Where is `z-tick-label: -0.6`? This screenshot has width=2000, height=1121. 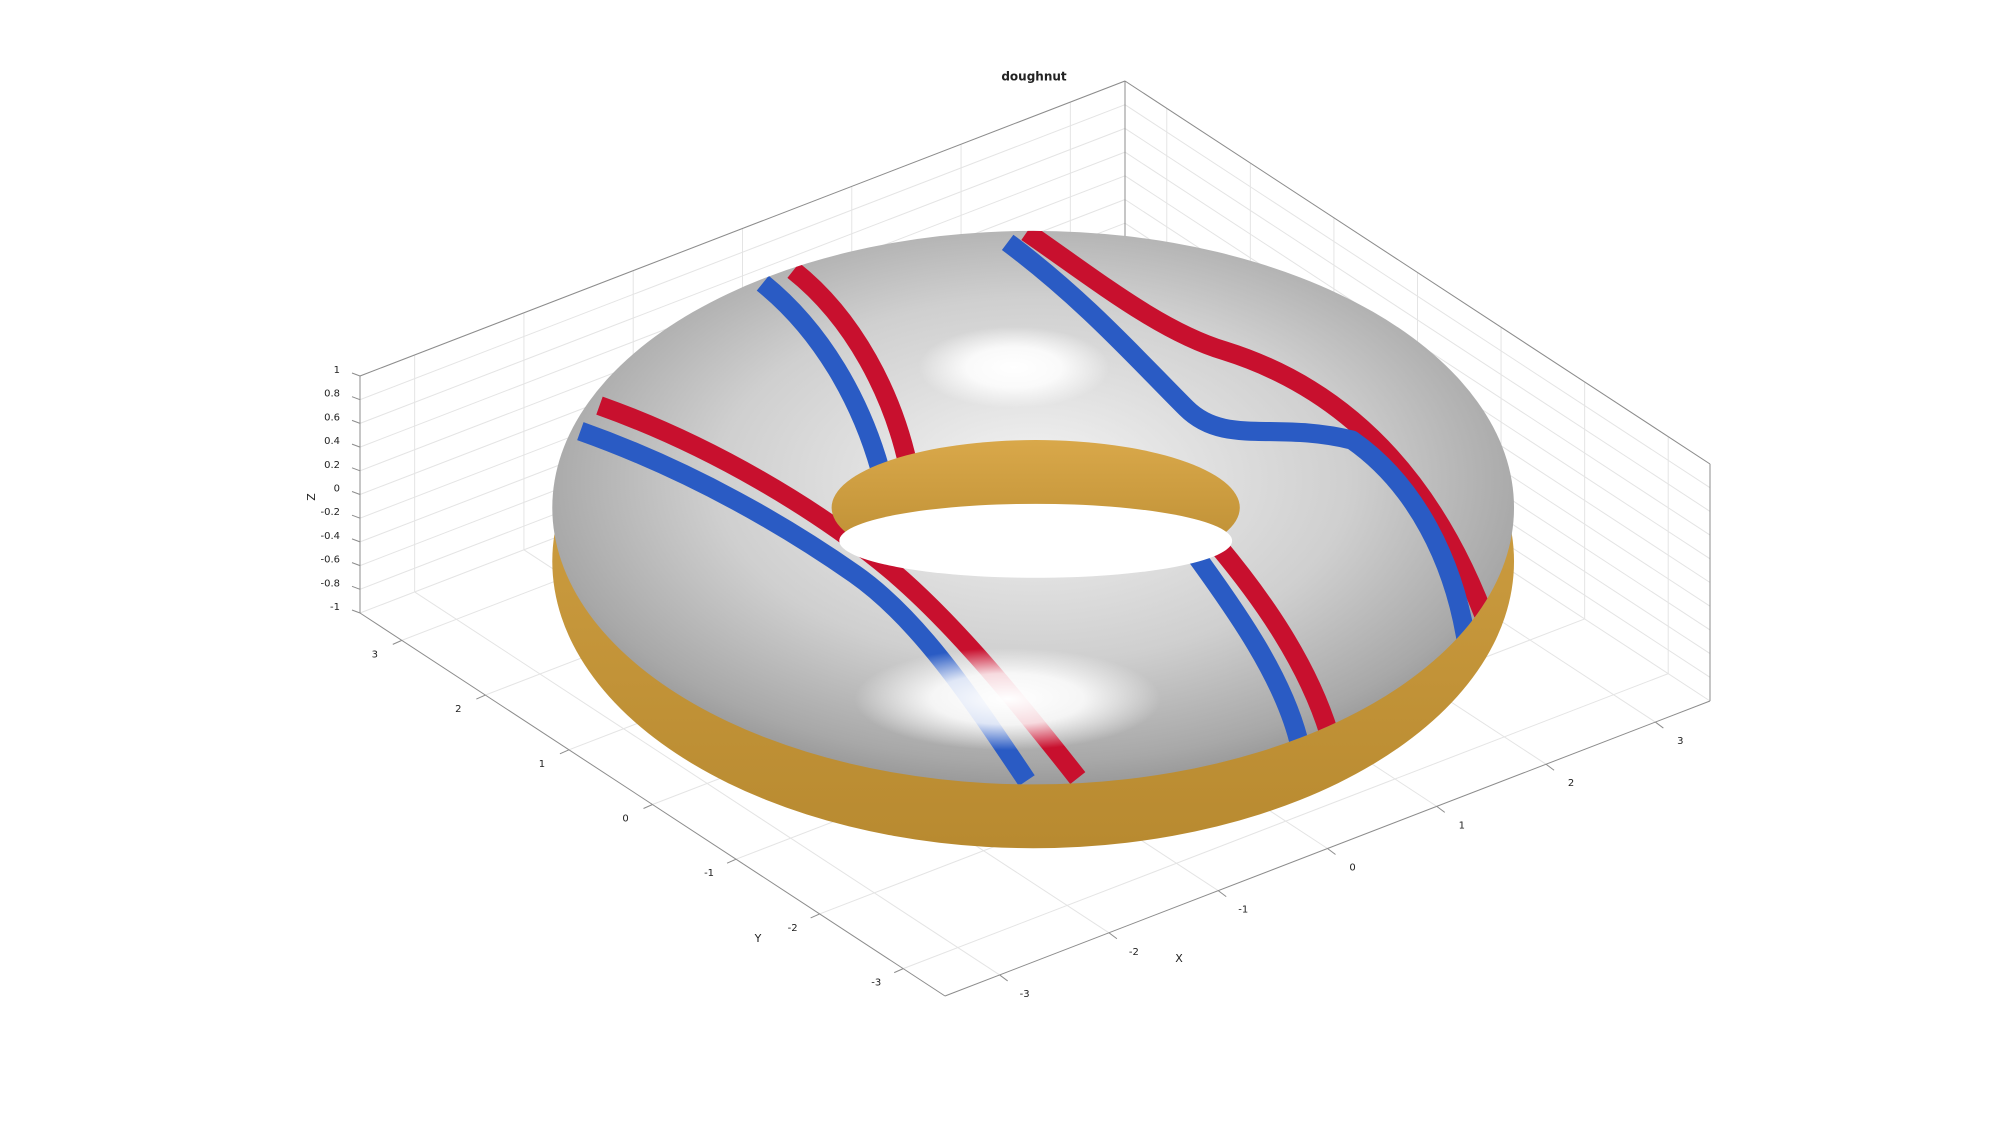 z-tick-label: -0.6 is located at coordinates (330, 560).